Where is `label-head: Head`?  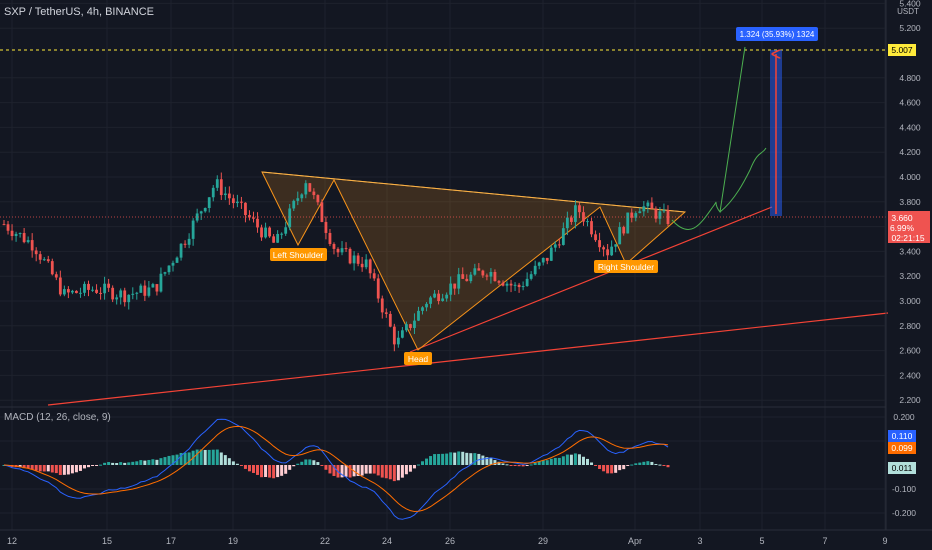 label-head: Head is located at coordinates (418, 358).